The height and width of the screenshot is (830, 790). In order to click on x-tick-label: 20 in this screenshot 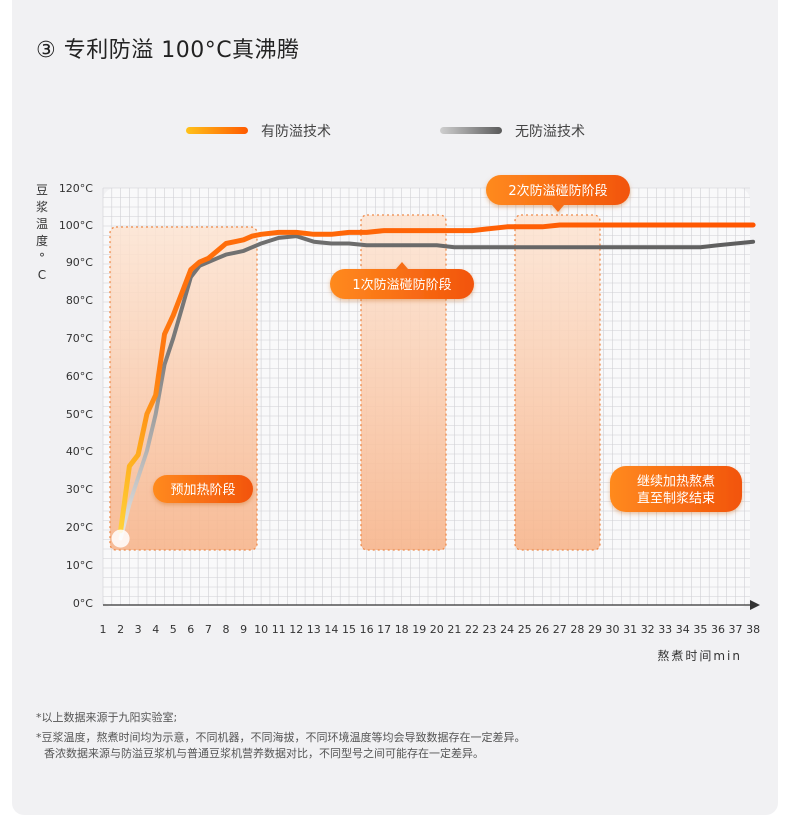, I will do `click(437, 629)`.